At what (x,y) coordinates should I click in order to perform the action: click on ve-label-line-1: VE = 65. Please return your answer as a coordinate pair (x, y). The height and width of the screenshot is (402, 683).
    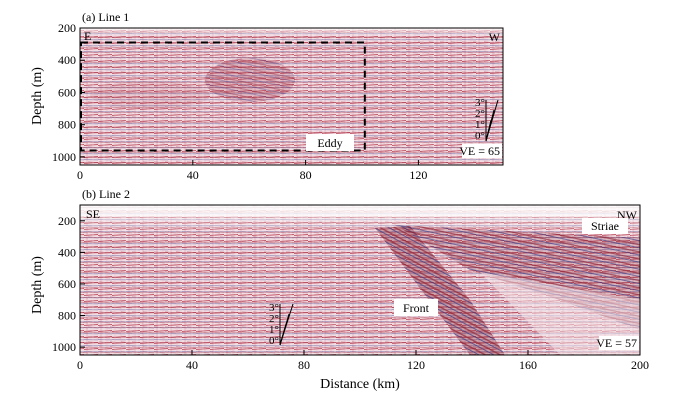
    Looking at the image, I should click on (479, 151).